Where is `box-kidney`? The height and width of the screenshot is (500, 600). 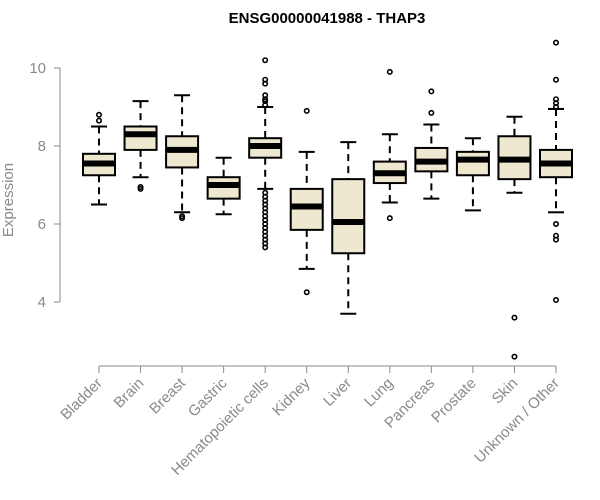 box-kidney is located at coordinates (306, 201).